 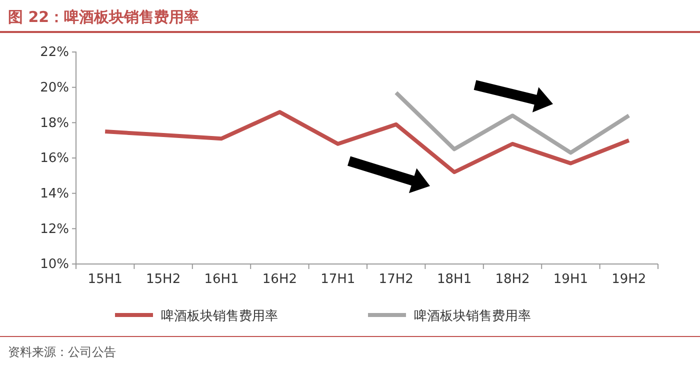 I want to click on y-tick-label: 14%, so click(x=54, y=194).